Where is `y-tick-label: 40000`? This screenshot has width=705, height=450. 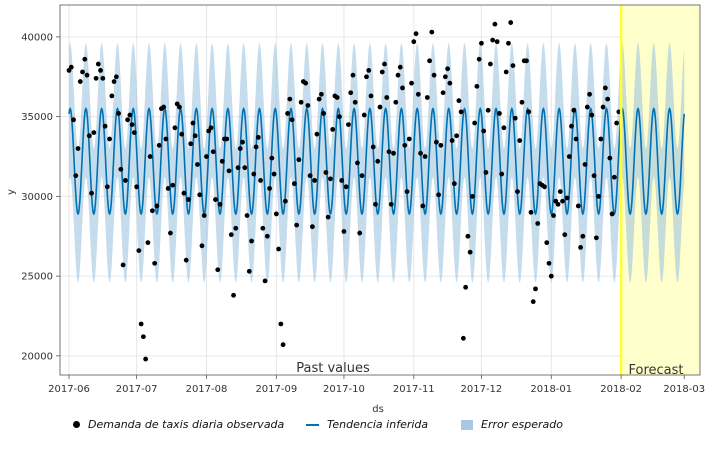
y-tick-label: 40000 is located at coordinates (37, 37).